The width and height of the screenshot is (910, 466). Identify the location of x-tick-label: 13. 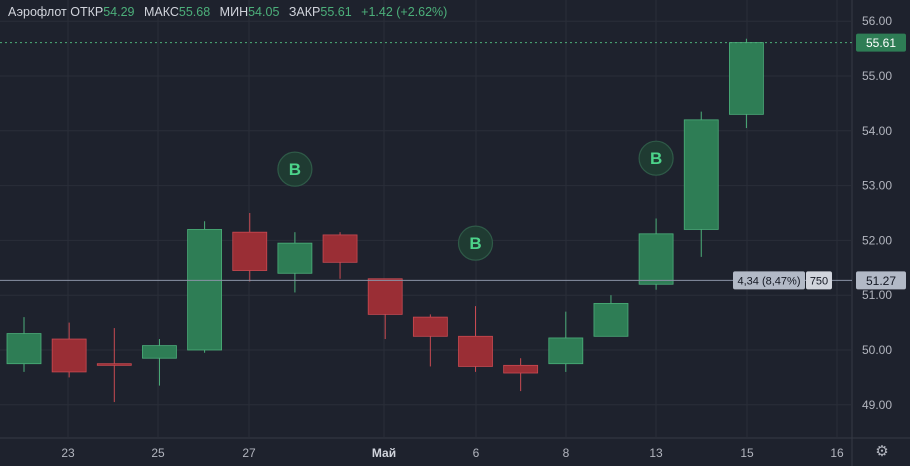
(656, 453).